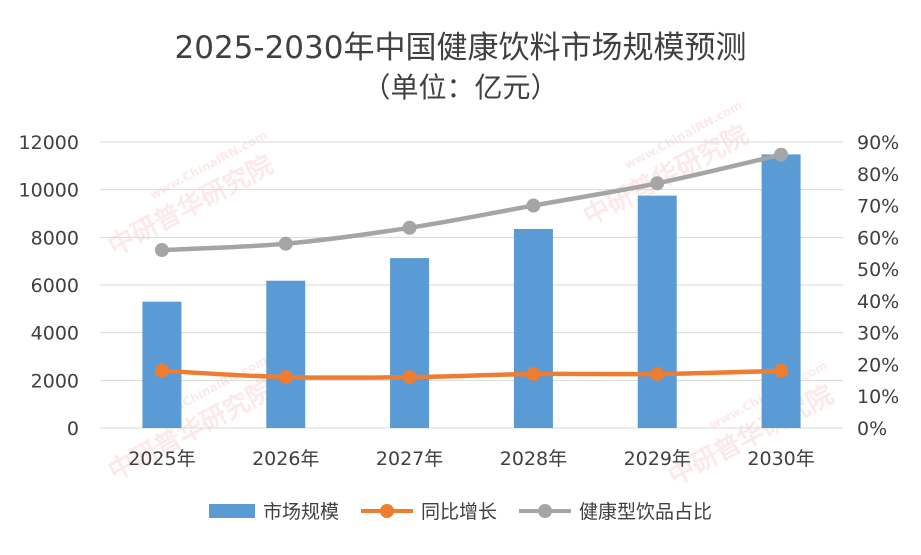 This screenshot has width=921, height=555. What do you see at coordinates (55, 334) in the screenshot?
I see `y-left-tick-label: 4000` at bounding box center [55, 334].